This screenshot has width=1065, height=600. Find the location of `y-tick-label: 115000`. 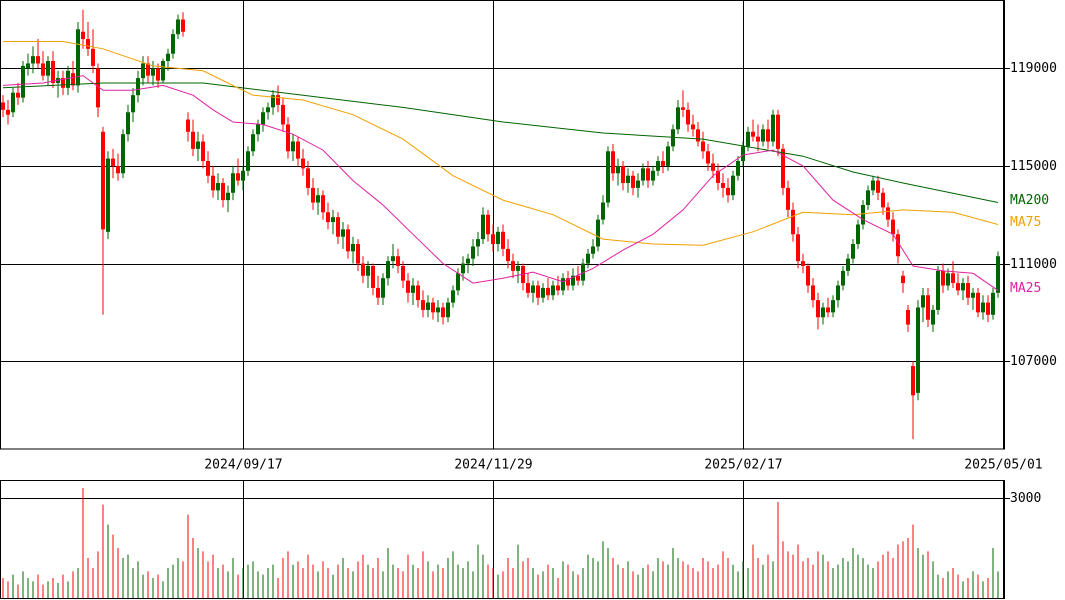

y-tick-label: 115000 is located at coordinates (1033, 166).